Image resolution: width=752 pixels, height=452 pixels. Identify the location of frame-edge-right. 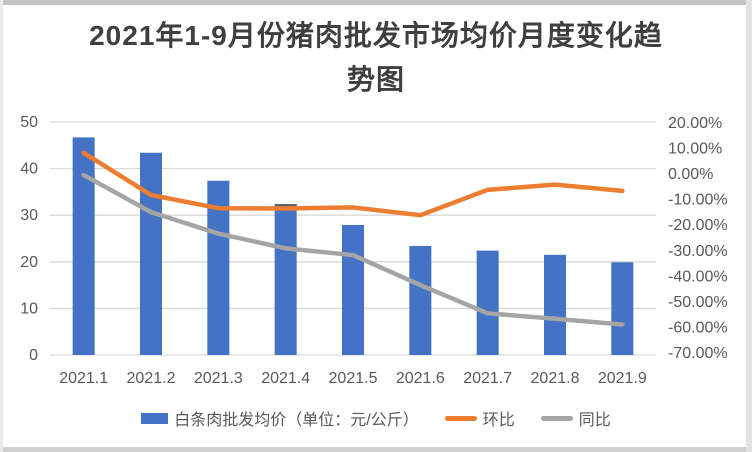
(749, 226).